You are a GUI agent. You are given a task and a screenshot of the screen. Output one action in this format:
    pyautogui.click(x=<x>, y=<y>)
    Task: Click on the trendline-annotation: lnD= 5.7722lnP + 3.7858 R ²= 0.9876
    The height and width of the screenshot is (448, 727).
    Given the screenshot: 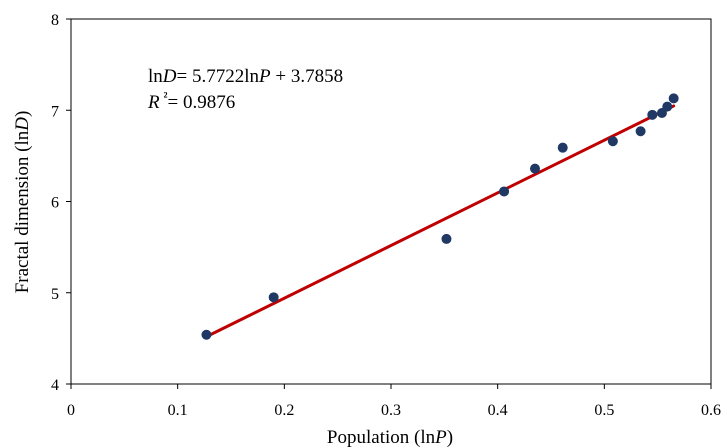 What is the action you would take?
    pyautogui.click(x=245, y=89)
    